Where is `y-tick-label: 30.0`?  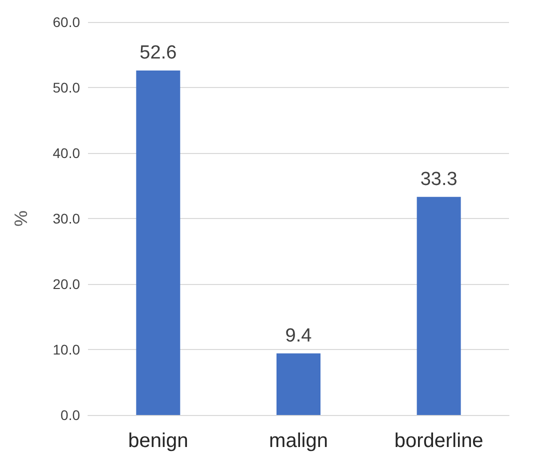
y-tick-label: 30.0 is located at coordinates (66, 218).